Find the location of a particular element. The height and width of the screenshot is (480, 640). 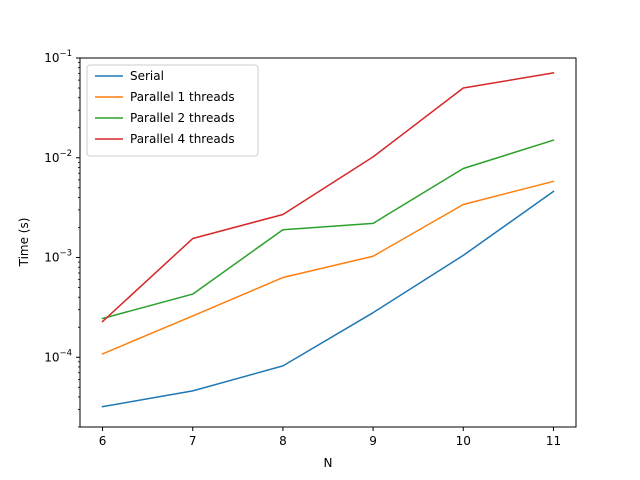

y-axis-label: Time (s) is located at coordinates (24, 243).